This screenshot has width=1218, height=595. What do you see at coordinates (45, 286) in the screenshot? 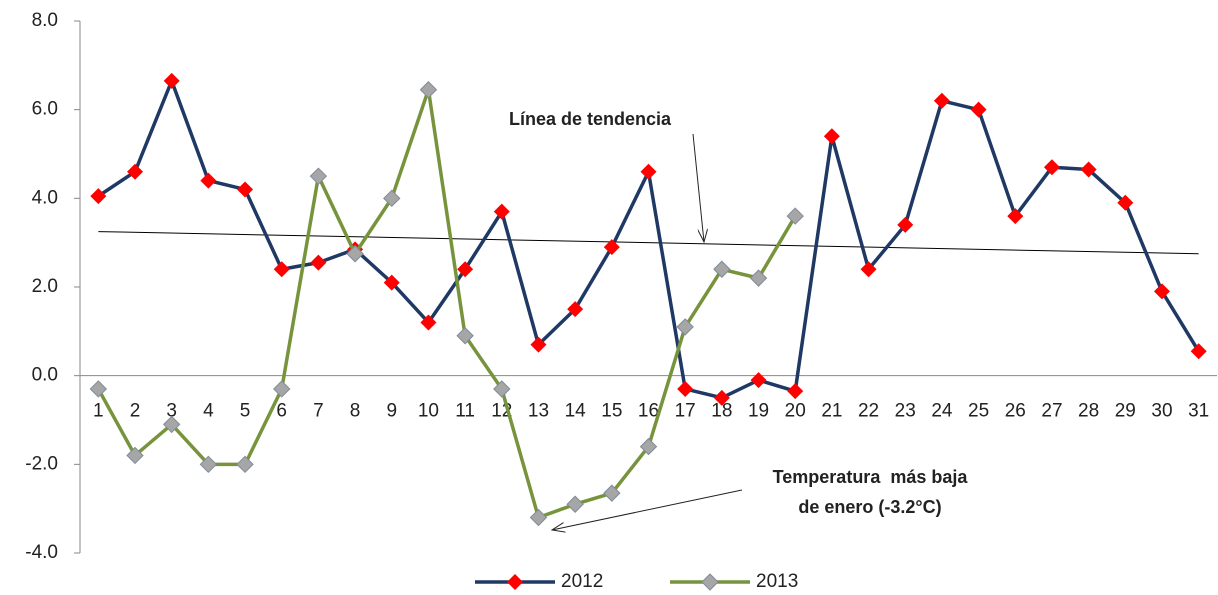
I see `y-tick-label: 2.0` at bounding box center [45, 286].